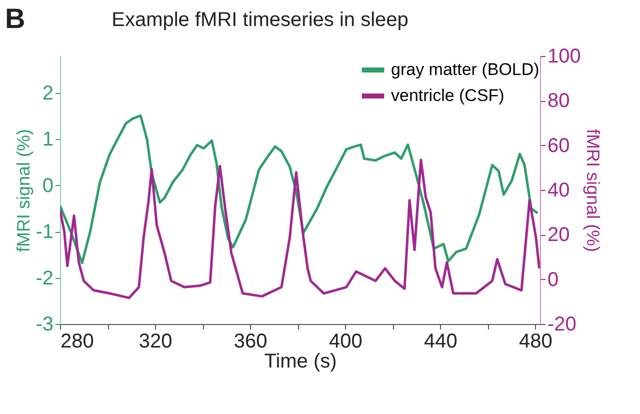 The image size is (640, 414). Describe the element at coordinates (15, 18) in the screenshot. I see `text: B` at that location.